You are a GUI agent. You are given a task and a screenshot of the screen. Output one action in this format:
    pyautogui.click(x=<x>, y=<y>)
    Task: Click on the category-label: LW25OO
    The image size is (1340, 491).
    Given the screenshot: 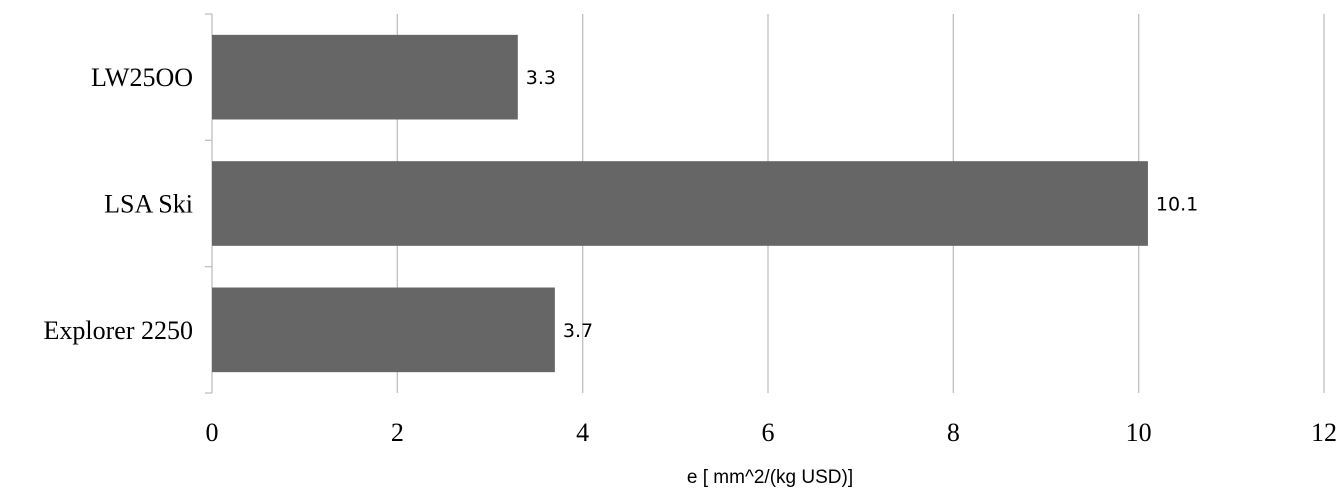 What is the action you would take?
    pyautogui.click(x=142, y=77)
    